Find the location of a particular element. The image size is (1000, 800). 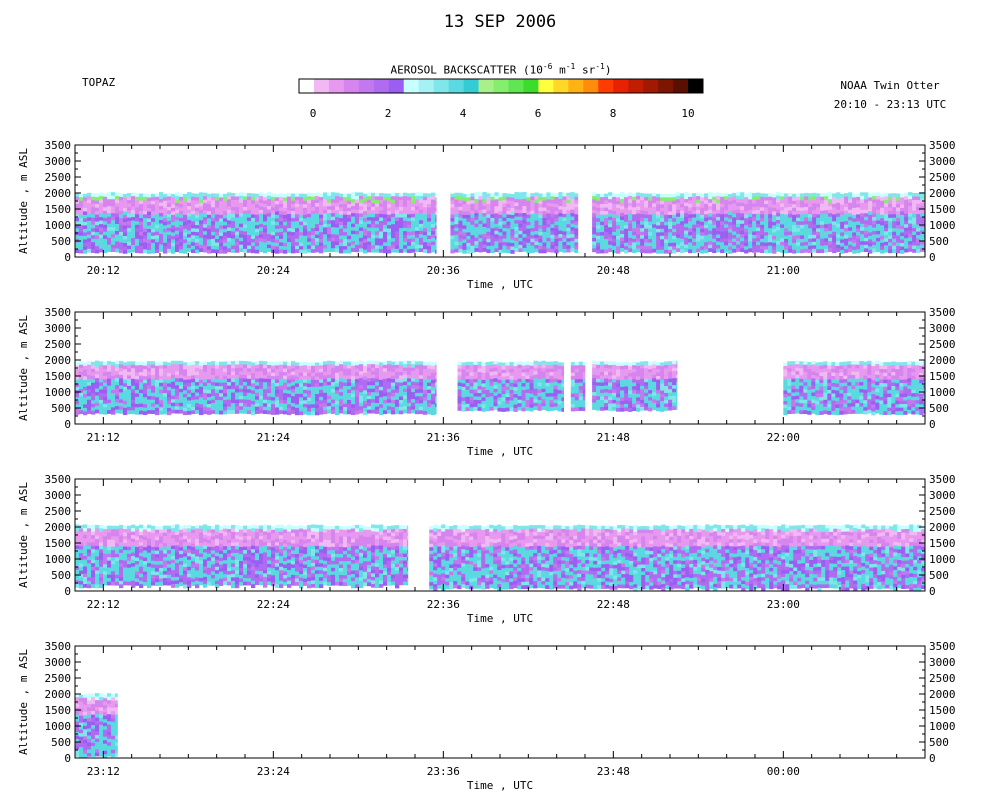

colorbar-swatch is located at coordinates (456, 86).